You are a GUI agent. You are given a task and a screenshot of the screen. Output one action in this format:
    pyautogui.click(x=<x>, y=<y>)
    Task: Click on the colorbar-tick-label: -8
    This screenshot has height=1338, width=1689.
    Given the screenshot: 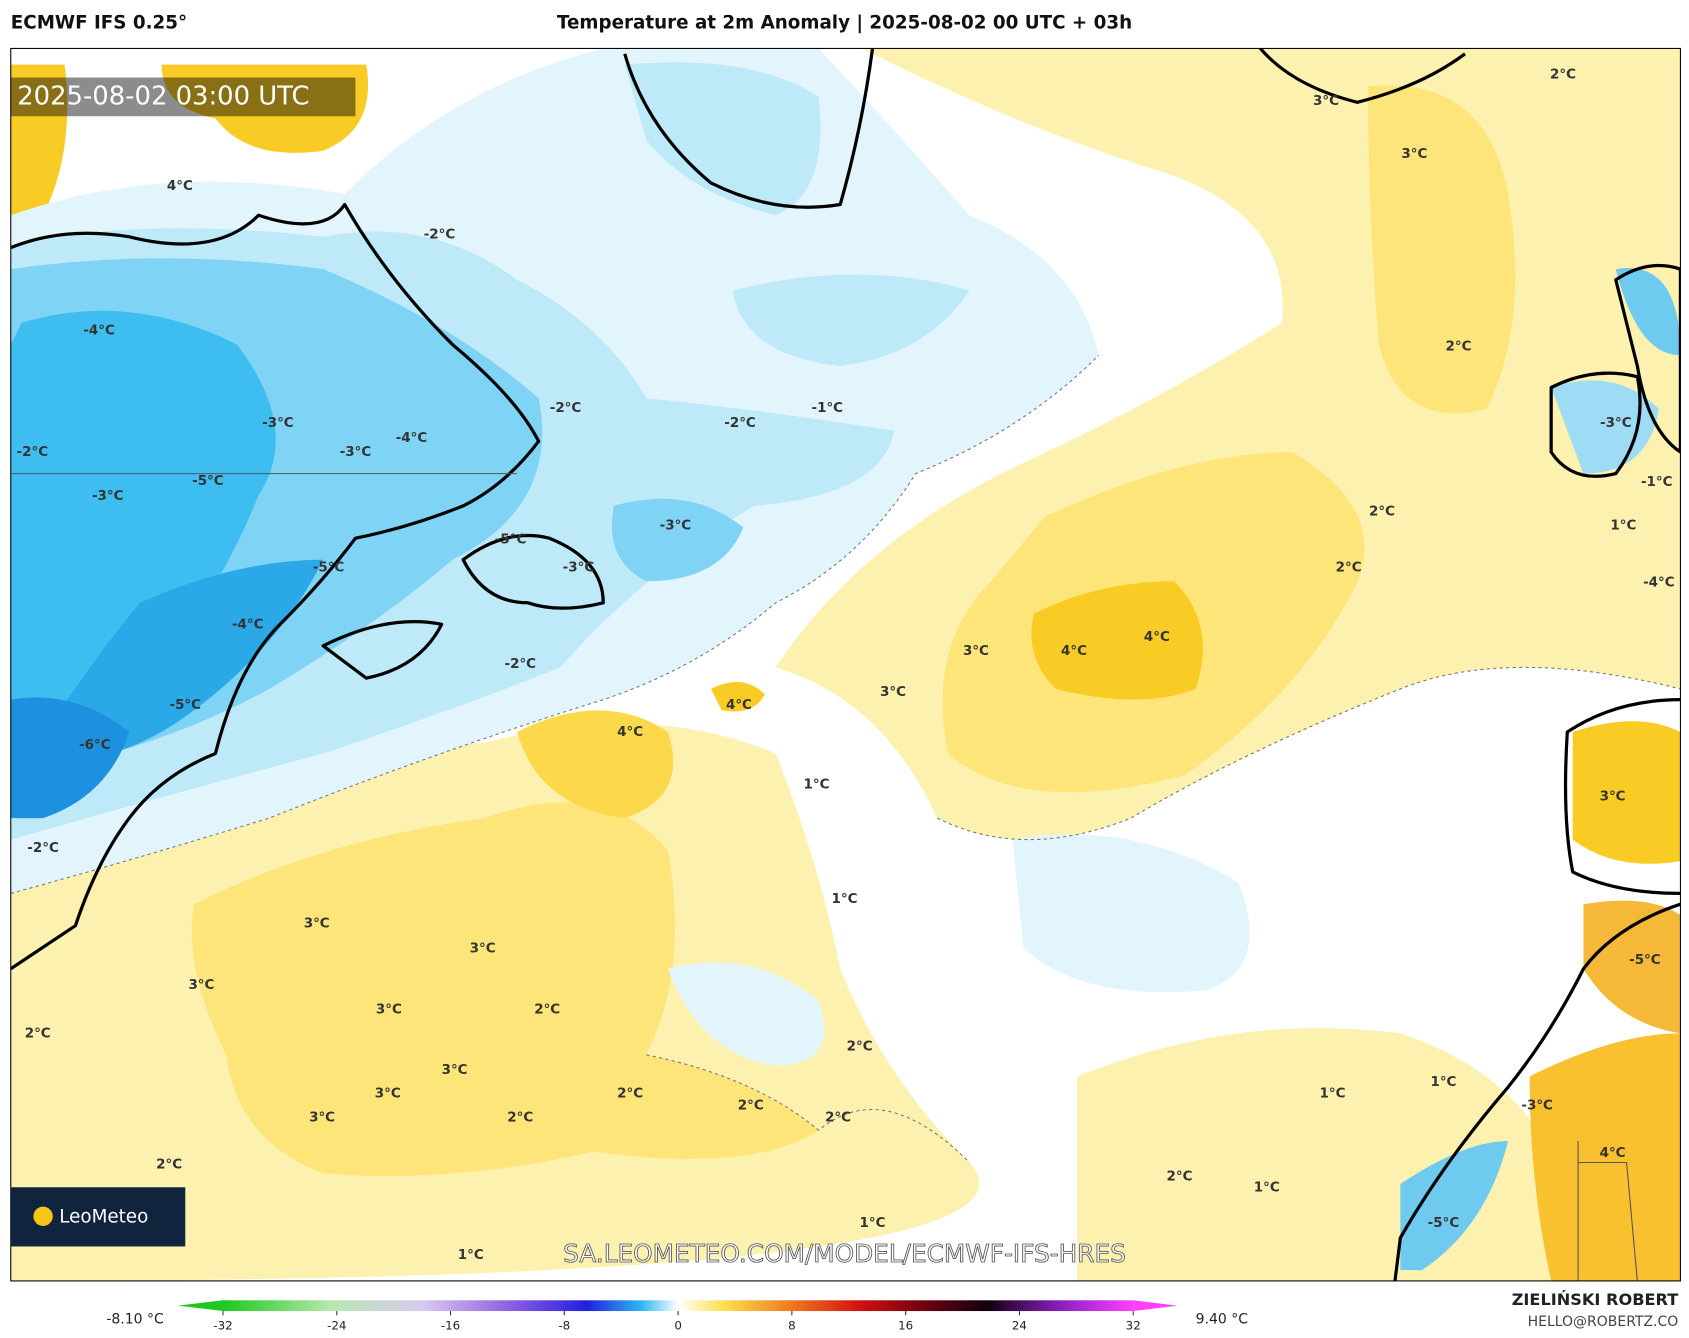 What is the action you would take?
    pyautogui.click(x=564, y=1326)
    